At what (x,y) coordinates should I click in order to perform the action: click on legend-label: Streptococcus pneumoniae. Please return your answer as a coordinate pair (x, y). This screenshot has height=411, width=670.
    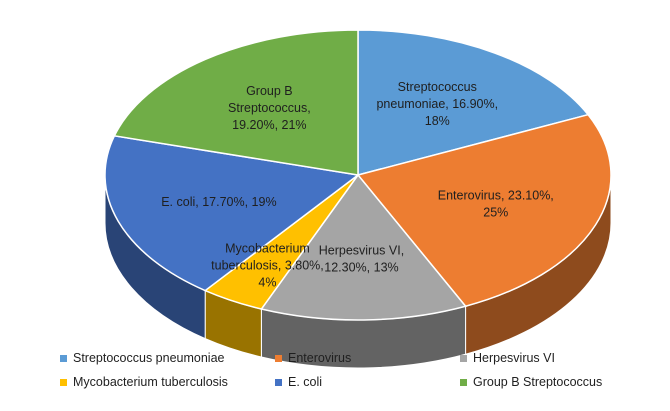
    Looking at the image, I should click on (149, 358).